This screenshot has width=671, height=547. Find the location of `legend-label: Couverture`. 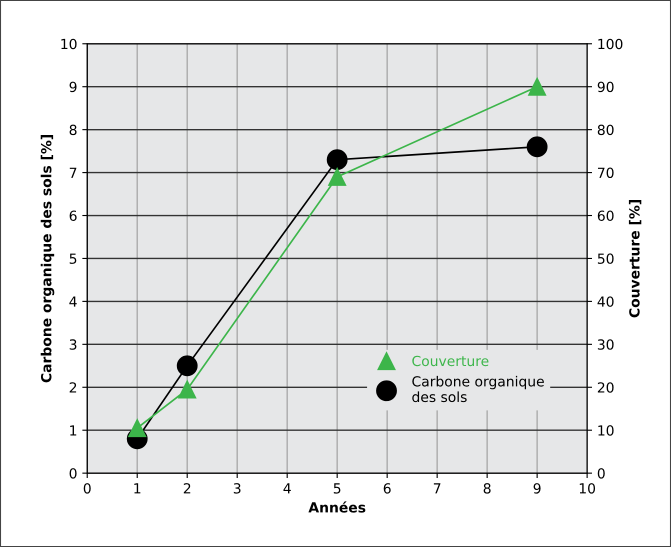

legend-label: Couverture is located at coordinates (450, 361).